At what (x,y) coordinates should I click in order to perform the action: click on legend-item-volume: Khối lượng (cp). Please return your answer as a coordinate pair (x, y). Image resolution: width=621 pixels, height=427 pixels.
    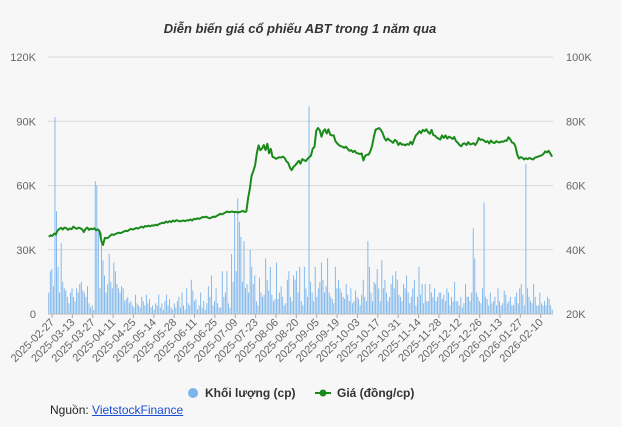
    Looking at the image, I should click on (242, 393).